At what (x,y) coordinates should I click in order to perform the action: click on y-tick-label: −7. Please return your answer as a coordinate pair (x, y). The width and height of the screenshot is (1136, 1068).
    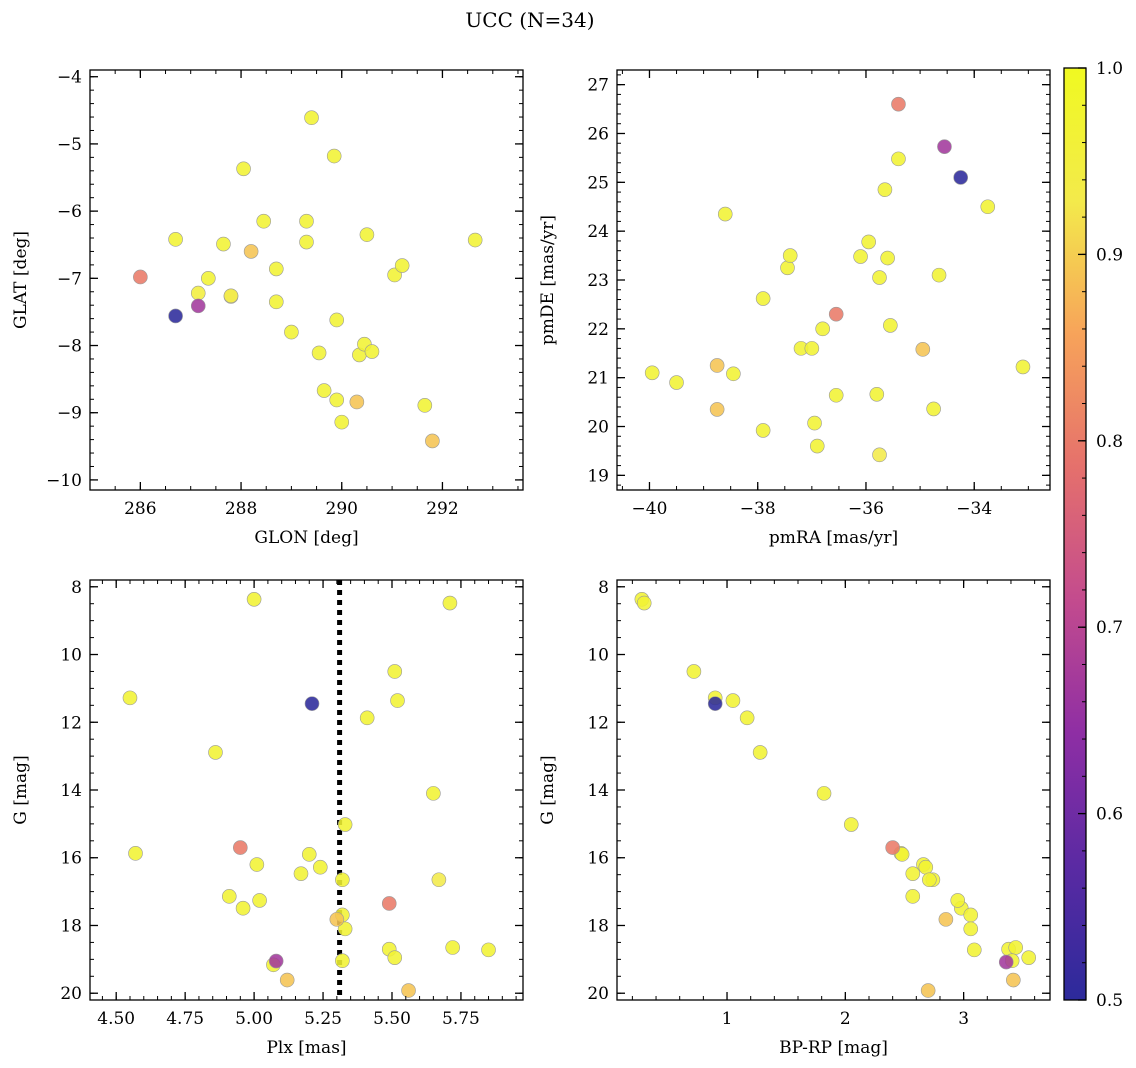
    Looking at the image, I should click on (69, 279).